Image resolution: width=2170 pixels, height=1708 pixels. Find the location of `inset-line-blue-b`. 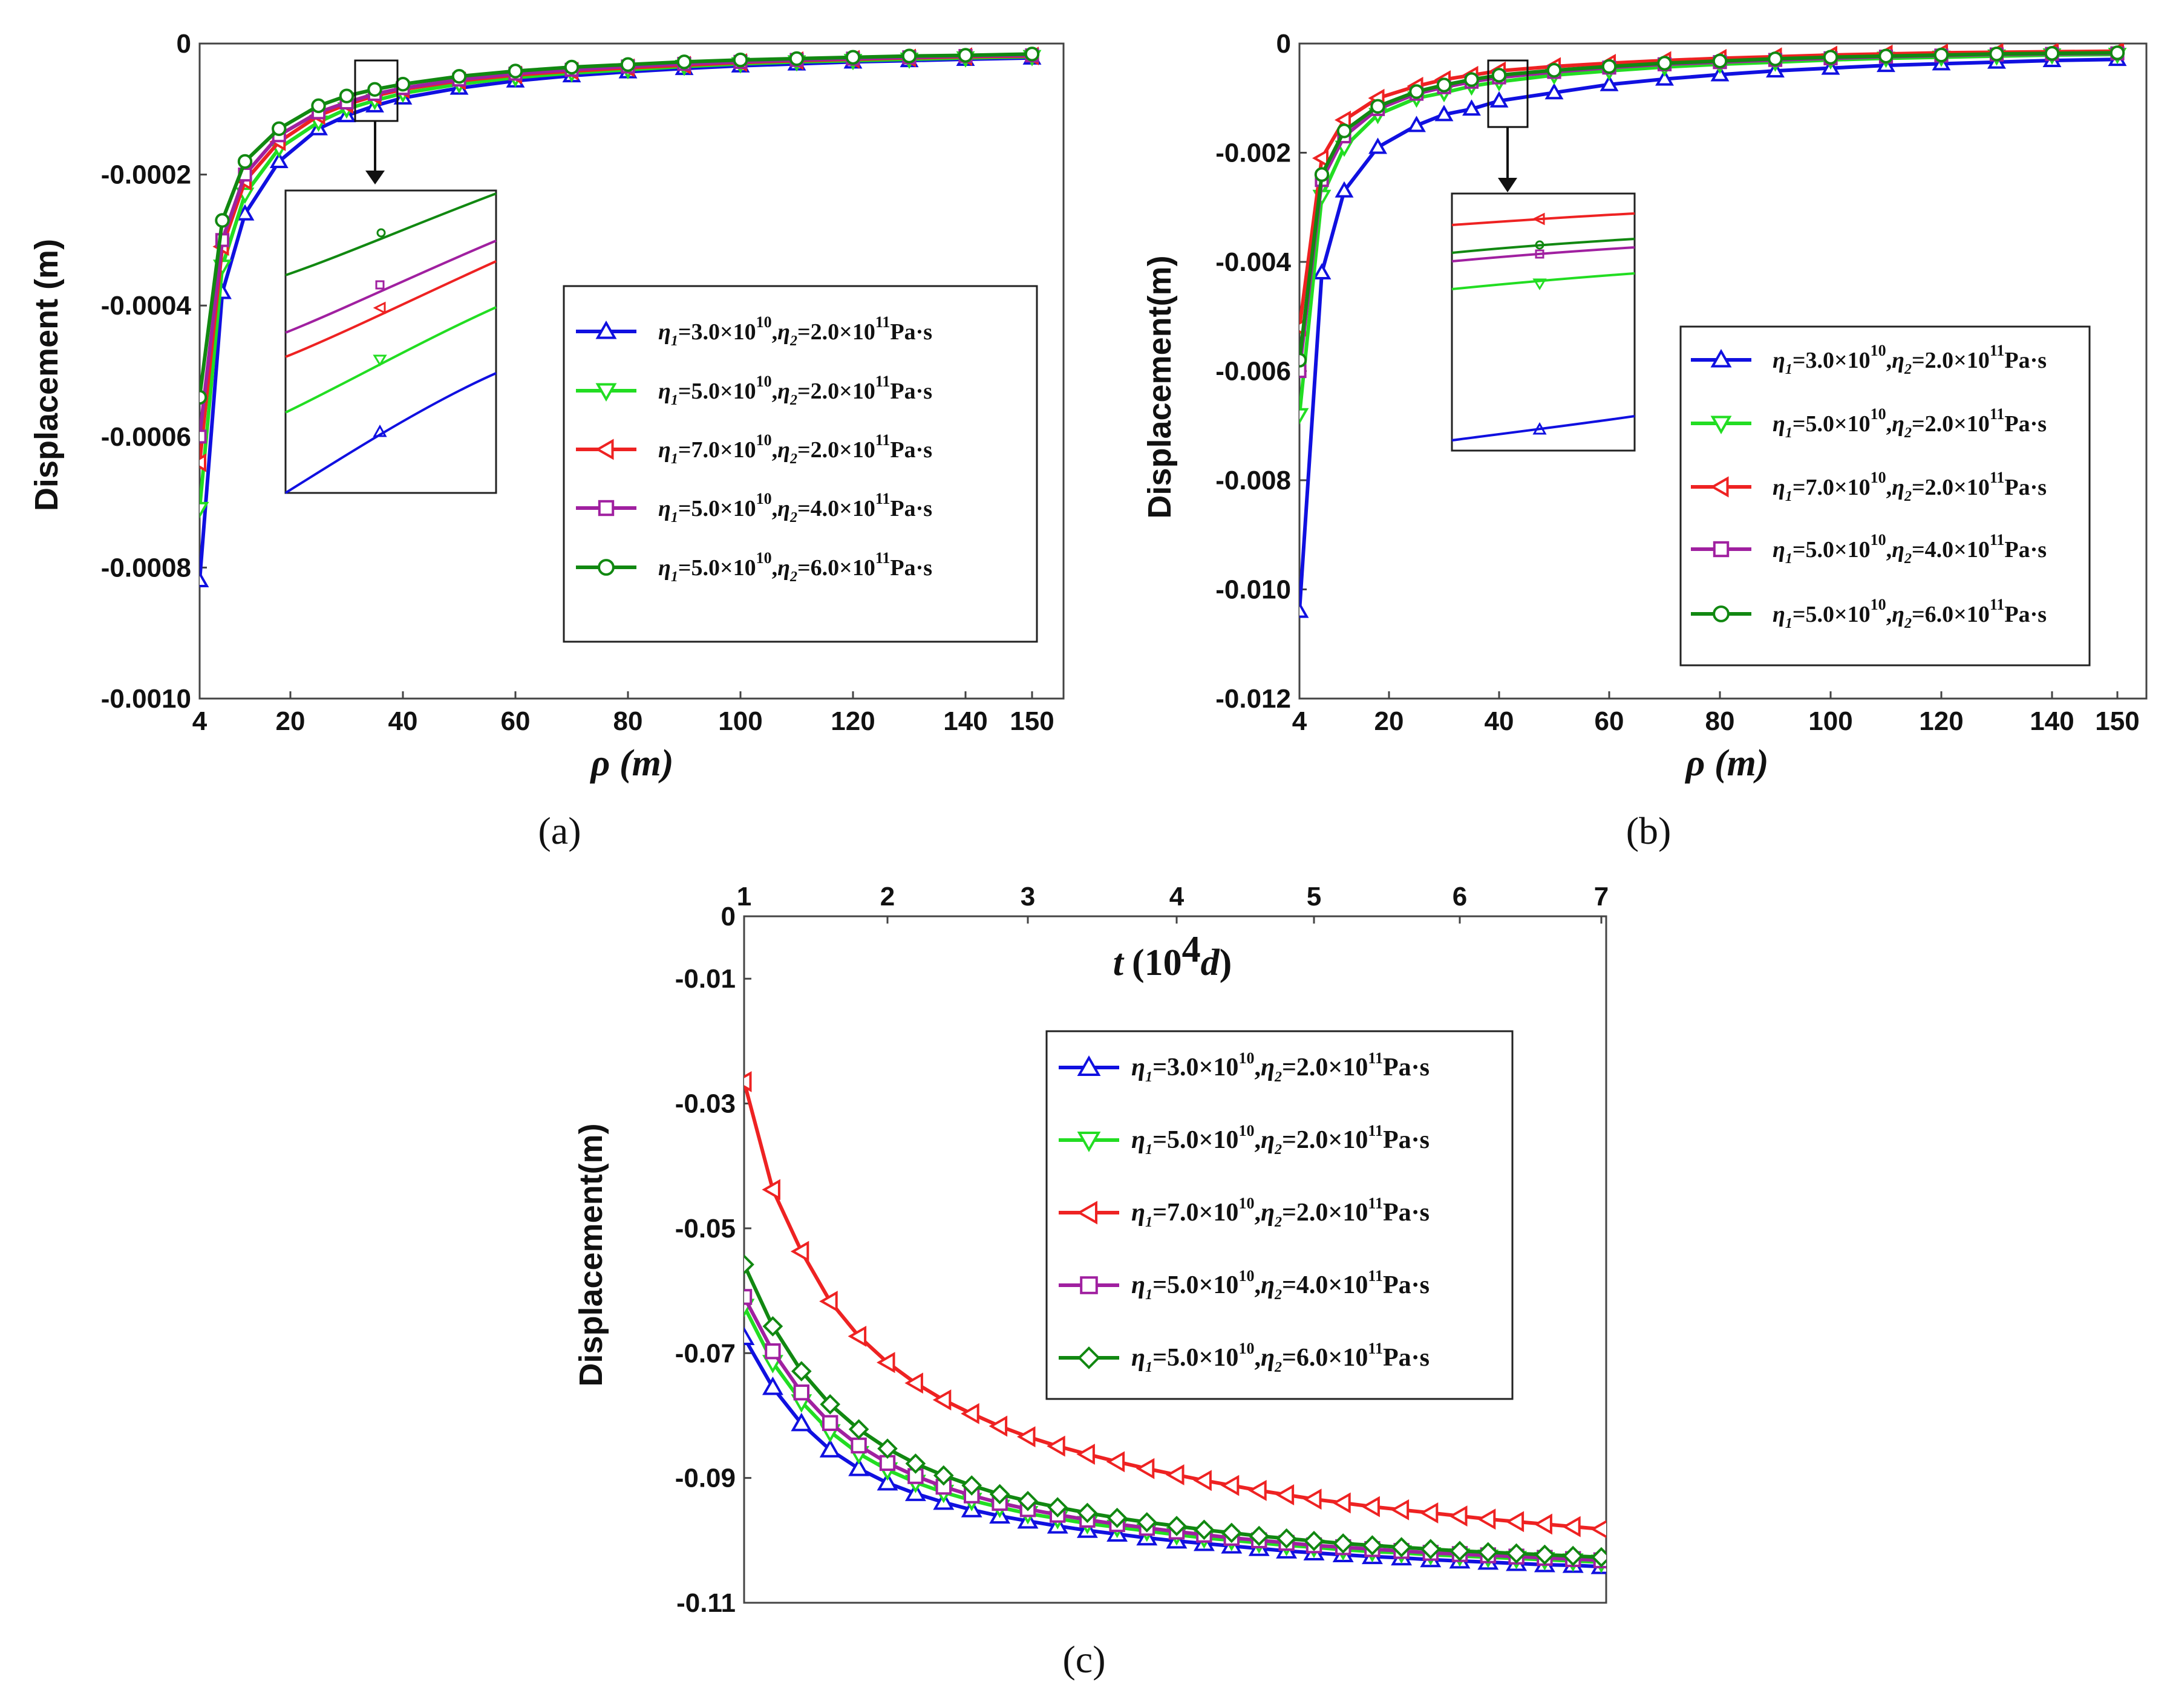

inset-line-blue-b is located at coordinates (1543, 428).